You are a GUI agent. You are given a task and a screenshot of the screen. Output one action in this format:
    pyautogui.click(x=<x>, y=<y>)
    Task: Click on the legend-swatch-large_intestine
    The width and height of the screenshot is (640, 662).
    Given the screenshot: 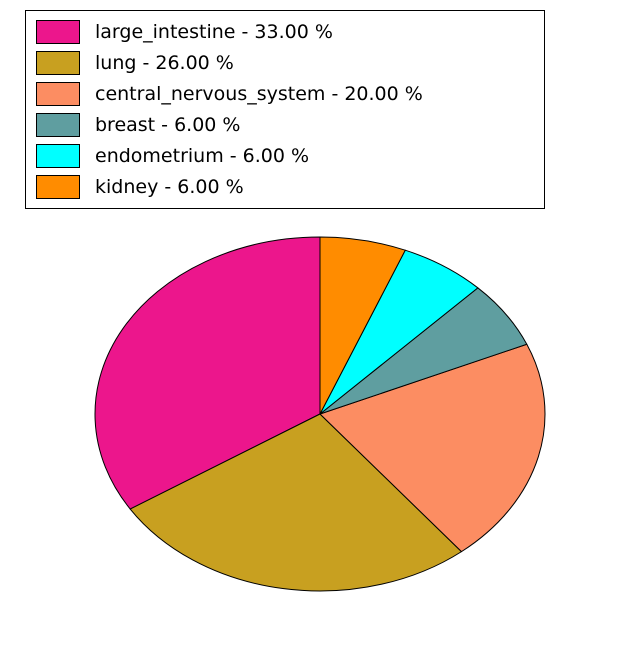 What is the action you would take?
    pyautogui.click(x=58, y=32)
    